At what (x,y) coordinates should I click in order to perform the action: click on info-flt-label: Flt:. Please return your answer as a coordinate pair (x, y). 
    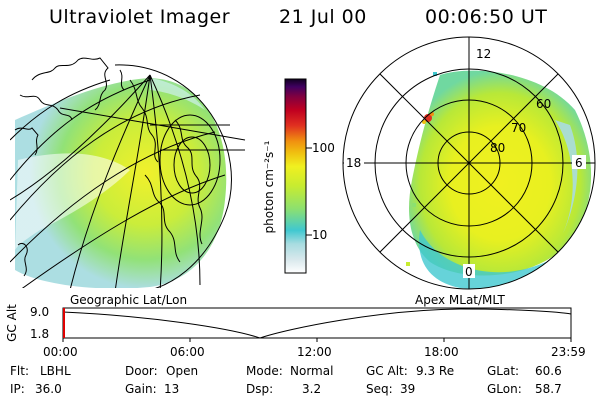
    Looking at the image, I should click on (19, 371).